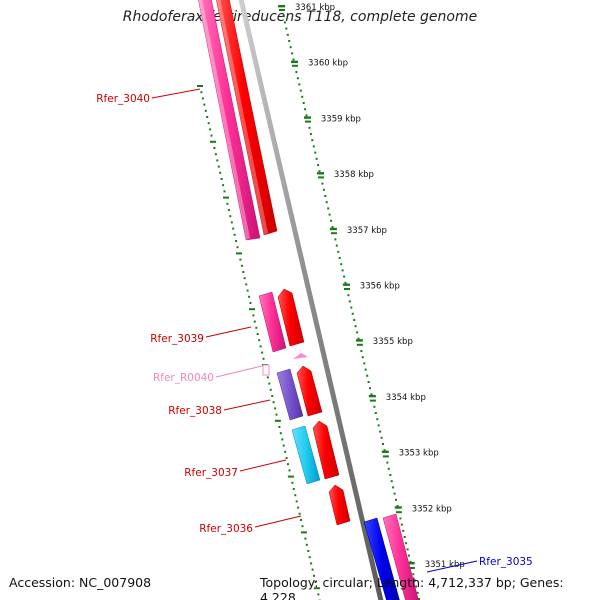  I want to click on feature-rfer-3039-cog, so click(272, 322).